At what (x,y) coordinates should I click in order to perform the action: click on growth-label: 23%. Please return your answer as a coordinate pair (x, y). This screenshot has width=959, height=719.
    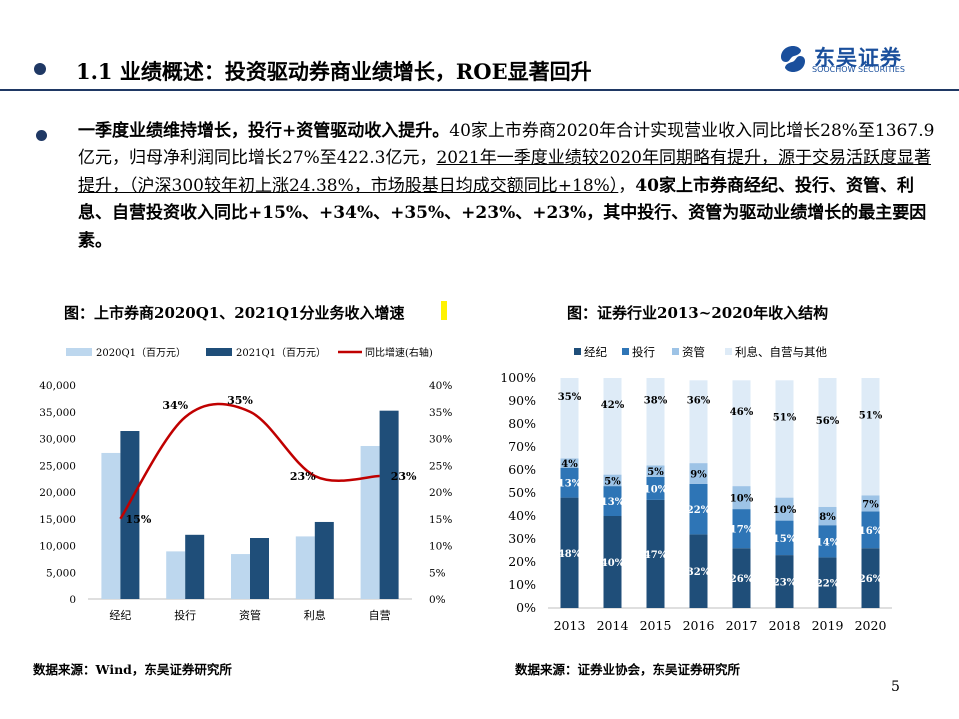
    Looking at the image, I should click on (404, 476).